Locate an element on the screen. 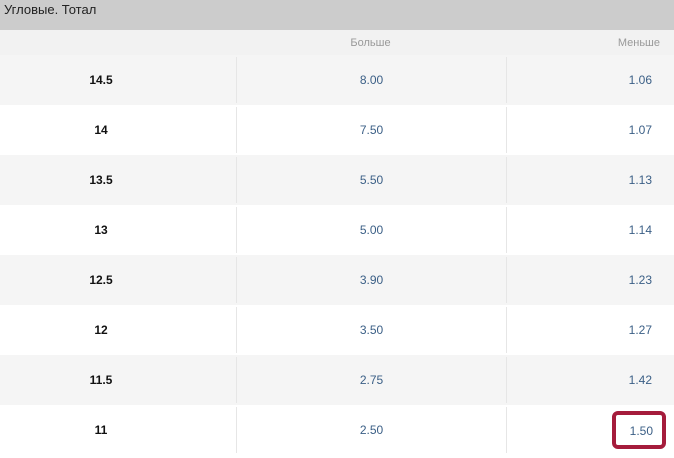 The height and width of the screenshot is (458, 674). table-row: 13.5 5.50 1.13 is located at coordinates (337, 180).